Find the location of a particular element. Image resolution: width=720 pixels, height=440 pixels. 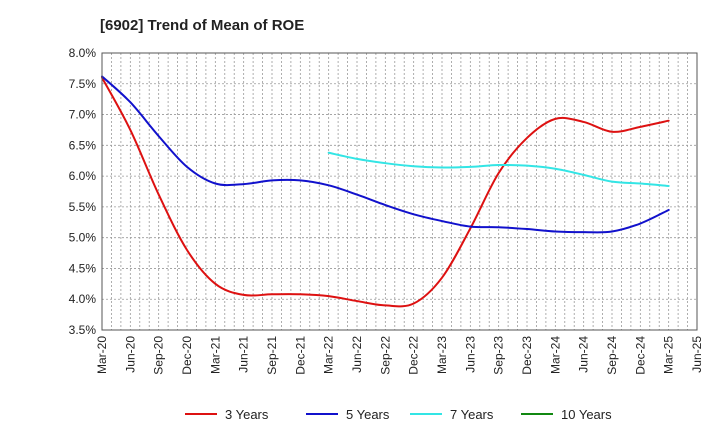

legend-label-7-years: 7 Years is located at coordinates (472, 414).